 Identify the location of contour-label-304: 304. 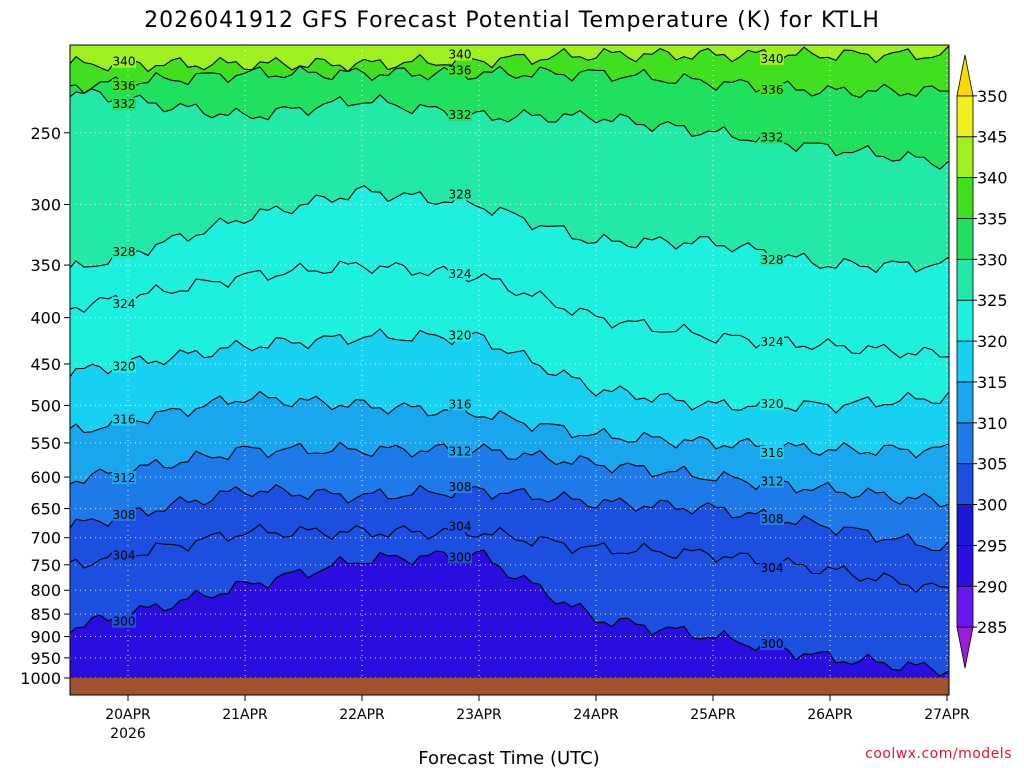
(772, 568).